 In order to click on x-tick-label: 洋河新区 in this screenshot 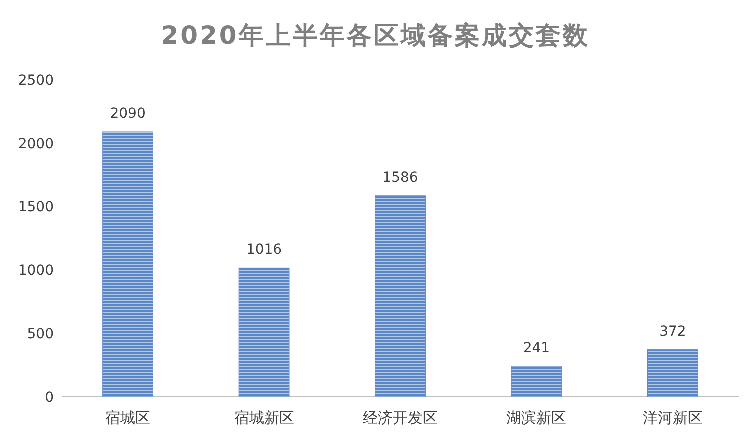, I will do `click(672, 418)`.